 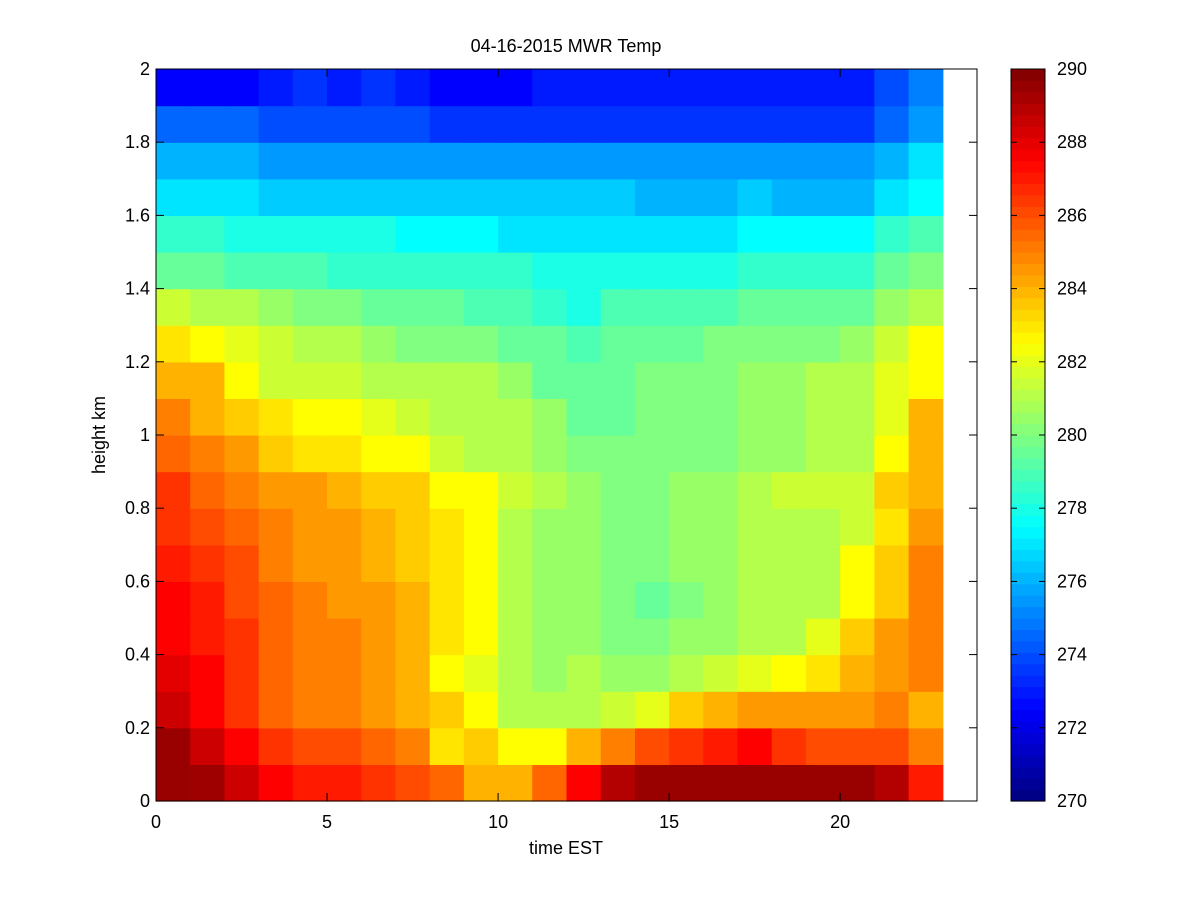 I want to click on colorbar-tick-label: 290, so click(x=1072, y=69).